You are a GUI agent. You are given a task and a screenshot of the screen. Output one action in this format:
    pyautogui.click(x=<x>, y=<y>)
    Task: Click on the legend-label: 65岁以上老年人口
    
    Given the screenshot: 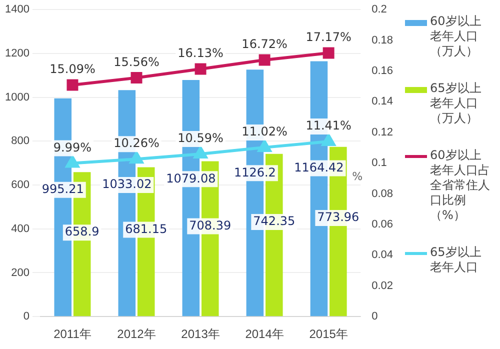 What is the action you would take?
    pyautogui.click(x=456, y=260)
    